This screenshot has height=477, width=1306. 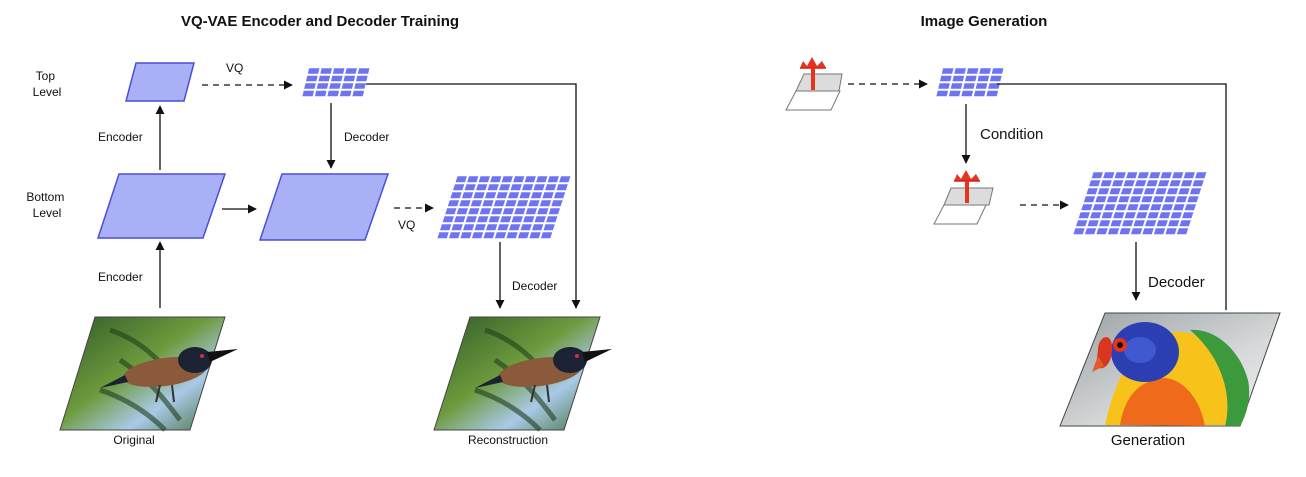 What do you see at coordinates (984, 21) in the screenshot?
I see `right-panel-title: Image Generation` at bounding box center [984, 21].